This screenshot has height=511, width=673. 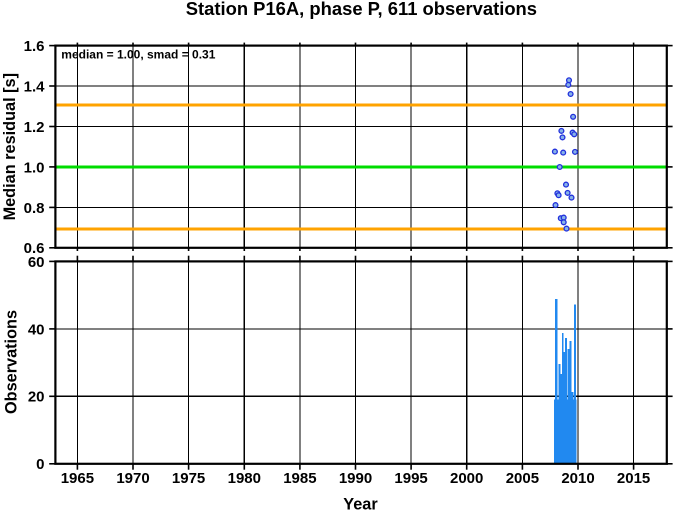 I want to click on svg-text: 1.4, so click(x=35, y=86).